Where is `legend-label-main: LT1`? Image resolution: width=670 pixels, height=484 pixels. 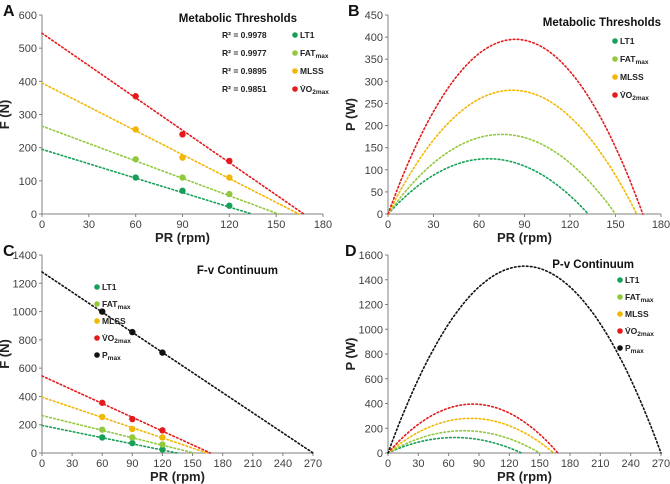 legend-label-main: LT1 is located at coordinates (632, 280).